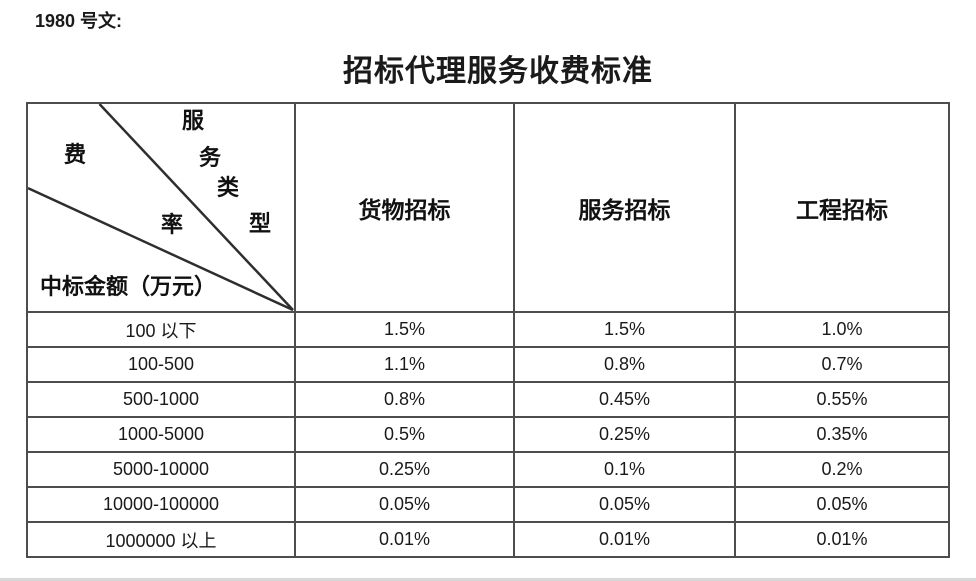 The image size is (976, 581). What do you see at coordinates (210, 158) in the screenshot?
I see `corner-char-wu: 务` at bounding box center [210, 158].